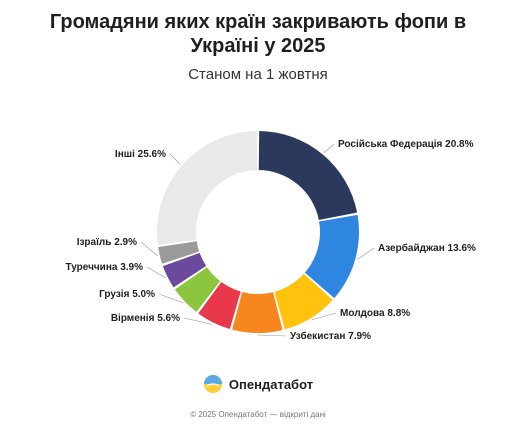  Describe the element at coordinates (330, 336) in the screenshot. I see `slice-label: Узбекистан 7.9%` at that location.